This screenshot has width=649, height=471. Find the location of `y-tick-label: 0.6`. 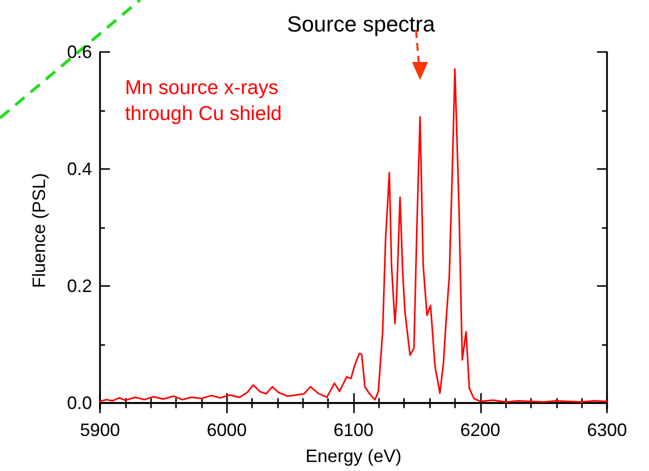

y-tick-label: 0.6 is located at coordinates (79, 52).